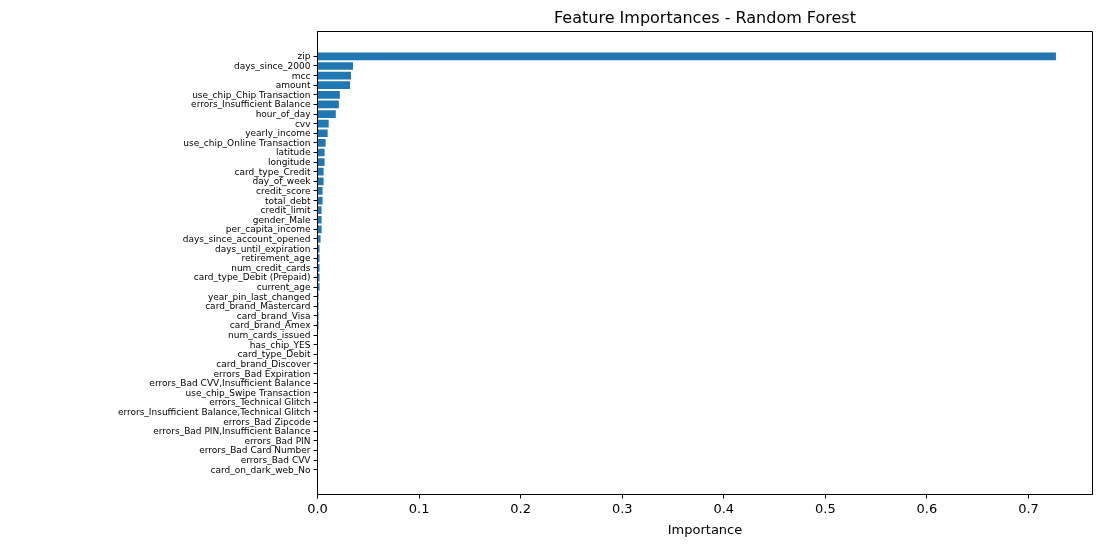 This screenshot has height=547, width=1102. What do you see at coordinates (251, 94) in the screenshot?
I see `y-tick-label: use_chip_Chip Transaction` at bounding box center [251, 94].